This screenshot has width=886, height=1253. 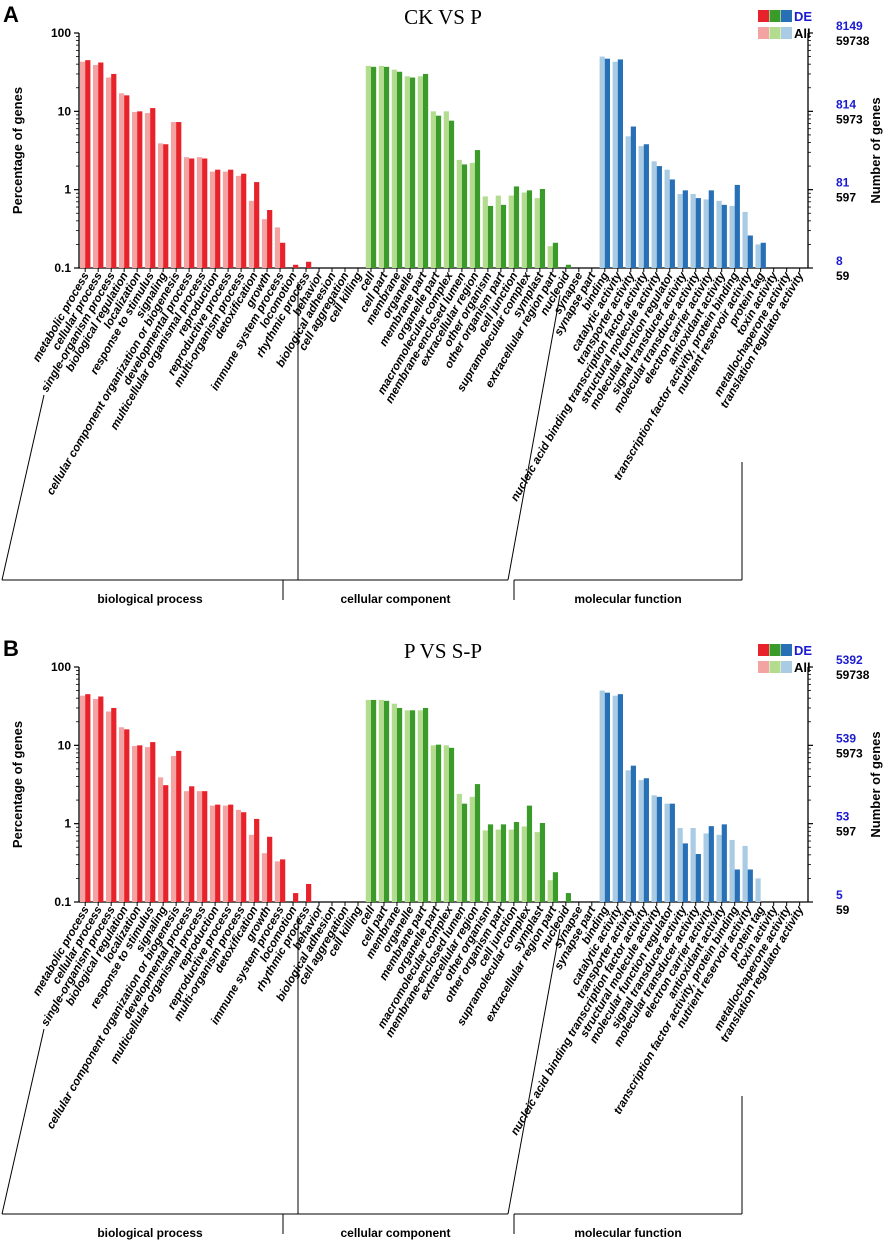 I want to click on y-axis-title-right: Number of genes, so click(x=875, y=150).